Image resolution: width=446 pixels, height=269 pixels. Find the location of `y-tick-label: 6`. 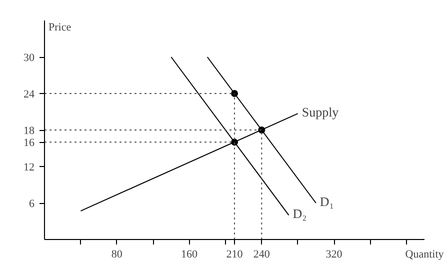

y-tick-label: 6 is located at coordinates (32, 204).